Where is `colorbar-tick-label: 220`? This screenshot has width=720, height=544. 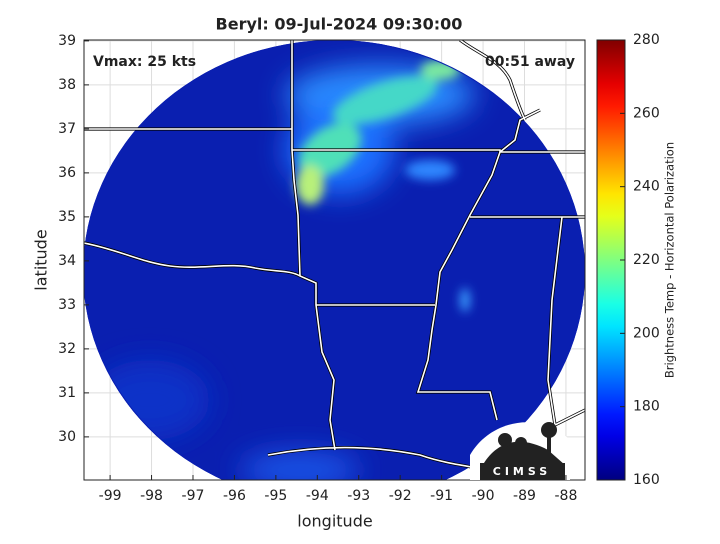
colorbar-tick-label: 220 is located at coordinates (646, 260).